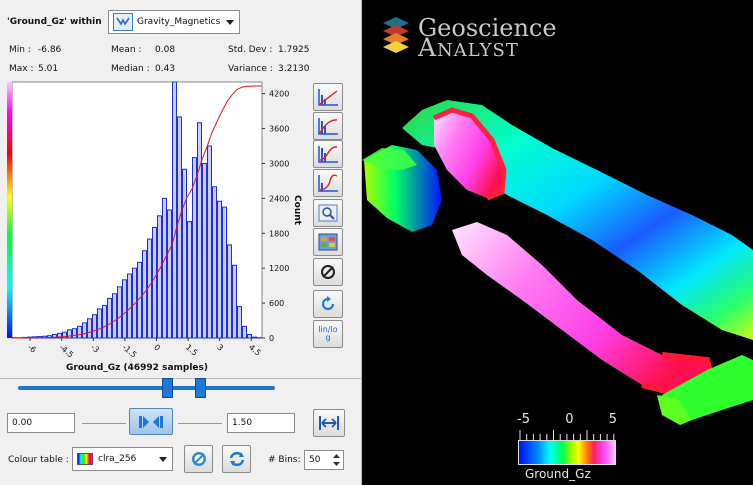 The height and width of the screenshot is (485, 753). What do you see at coordinates (48, 69) in the screenshot?
I see `max-value: 5.01` at bounding box center [48, 69].